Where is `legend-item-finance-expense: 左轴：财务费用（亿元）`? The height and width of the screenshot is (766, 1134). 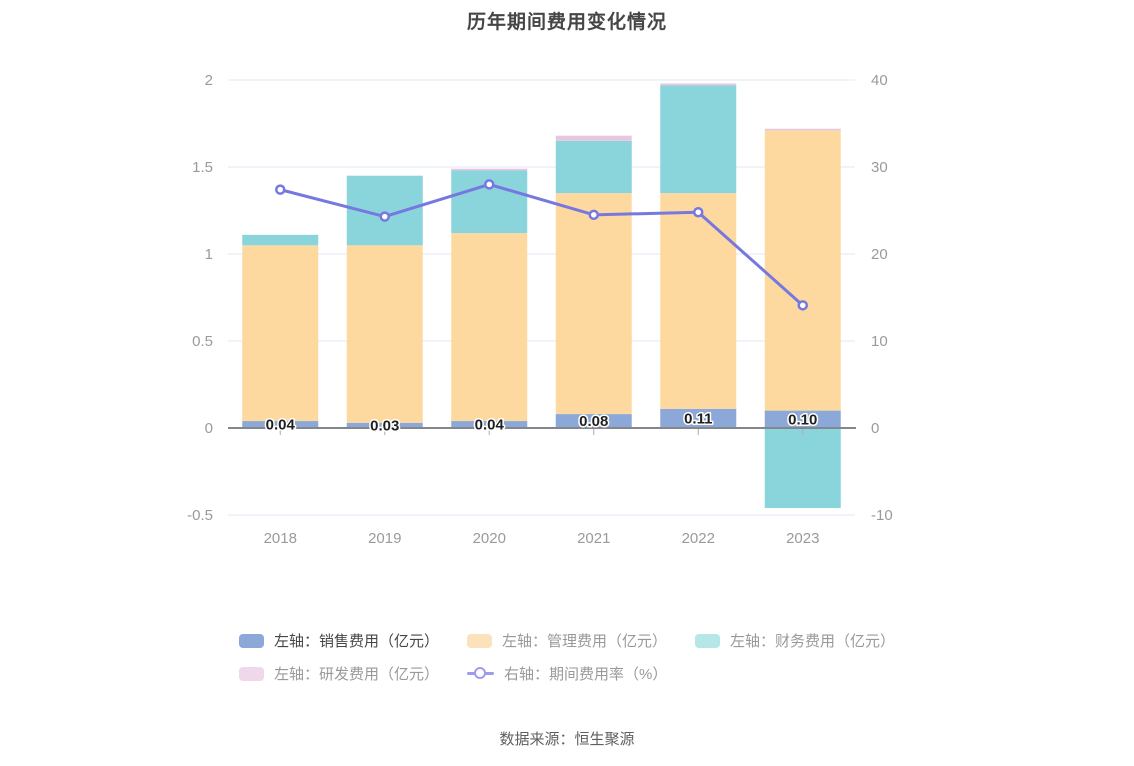
legend-item-finance-expense: 左轴：财务费用（亿元） is located at coordinates (795, 640).